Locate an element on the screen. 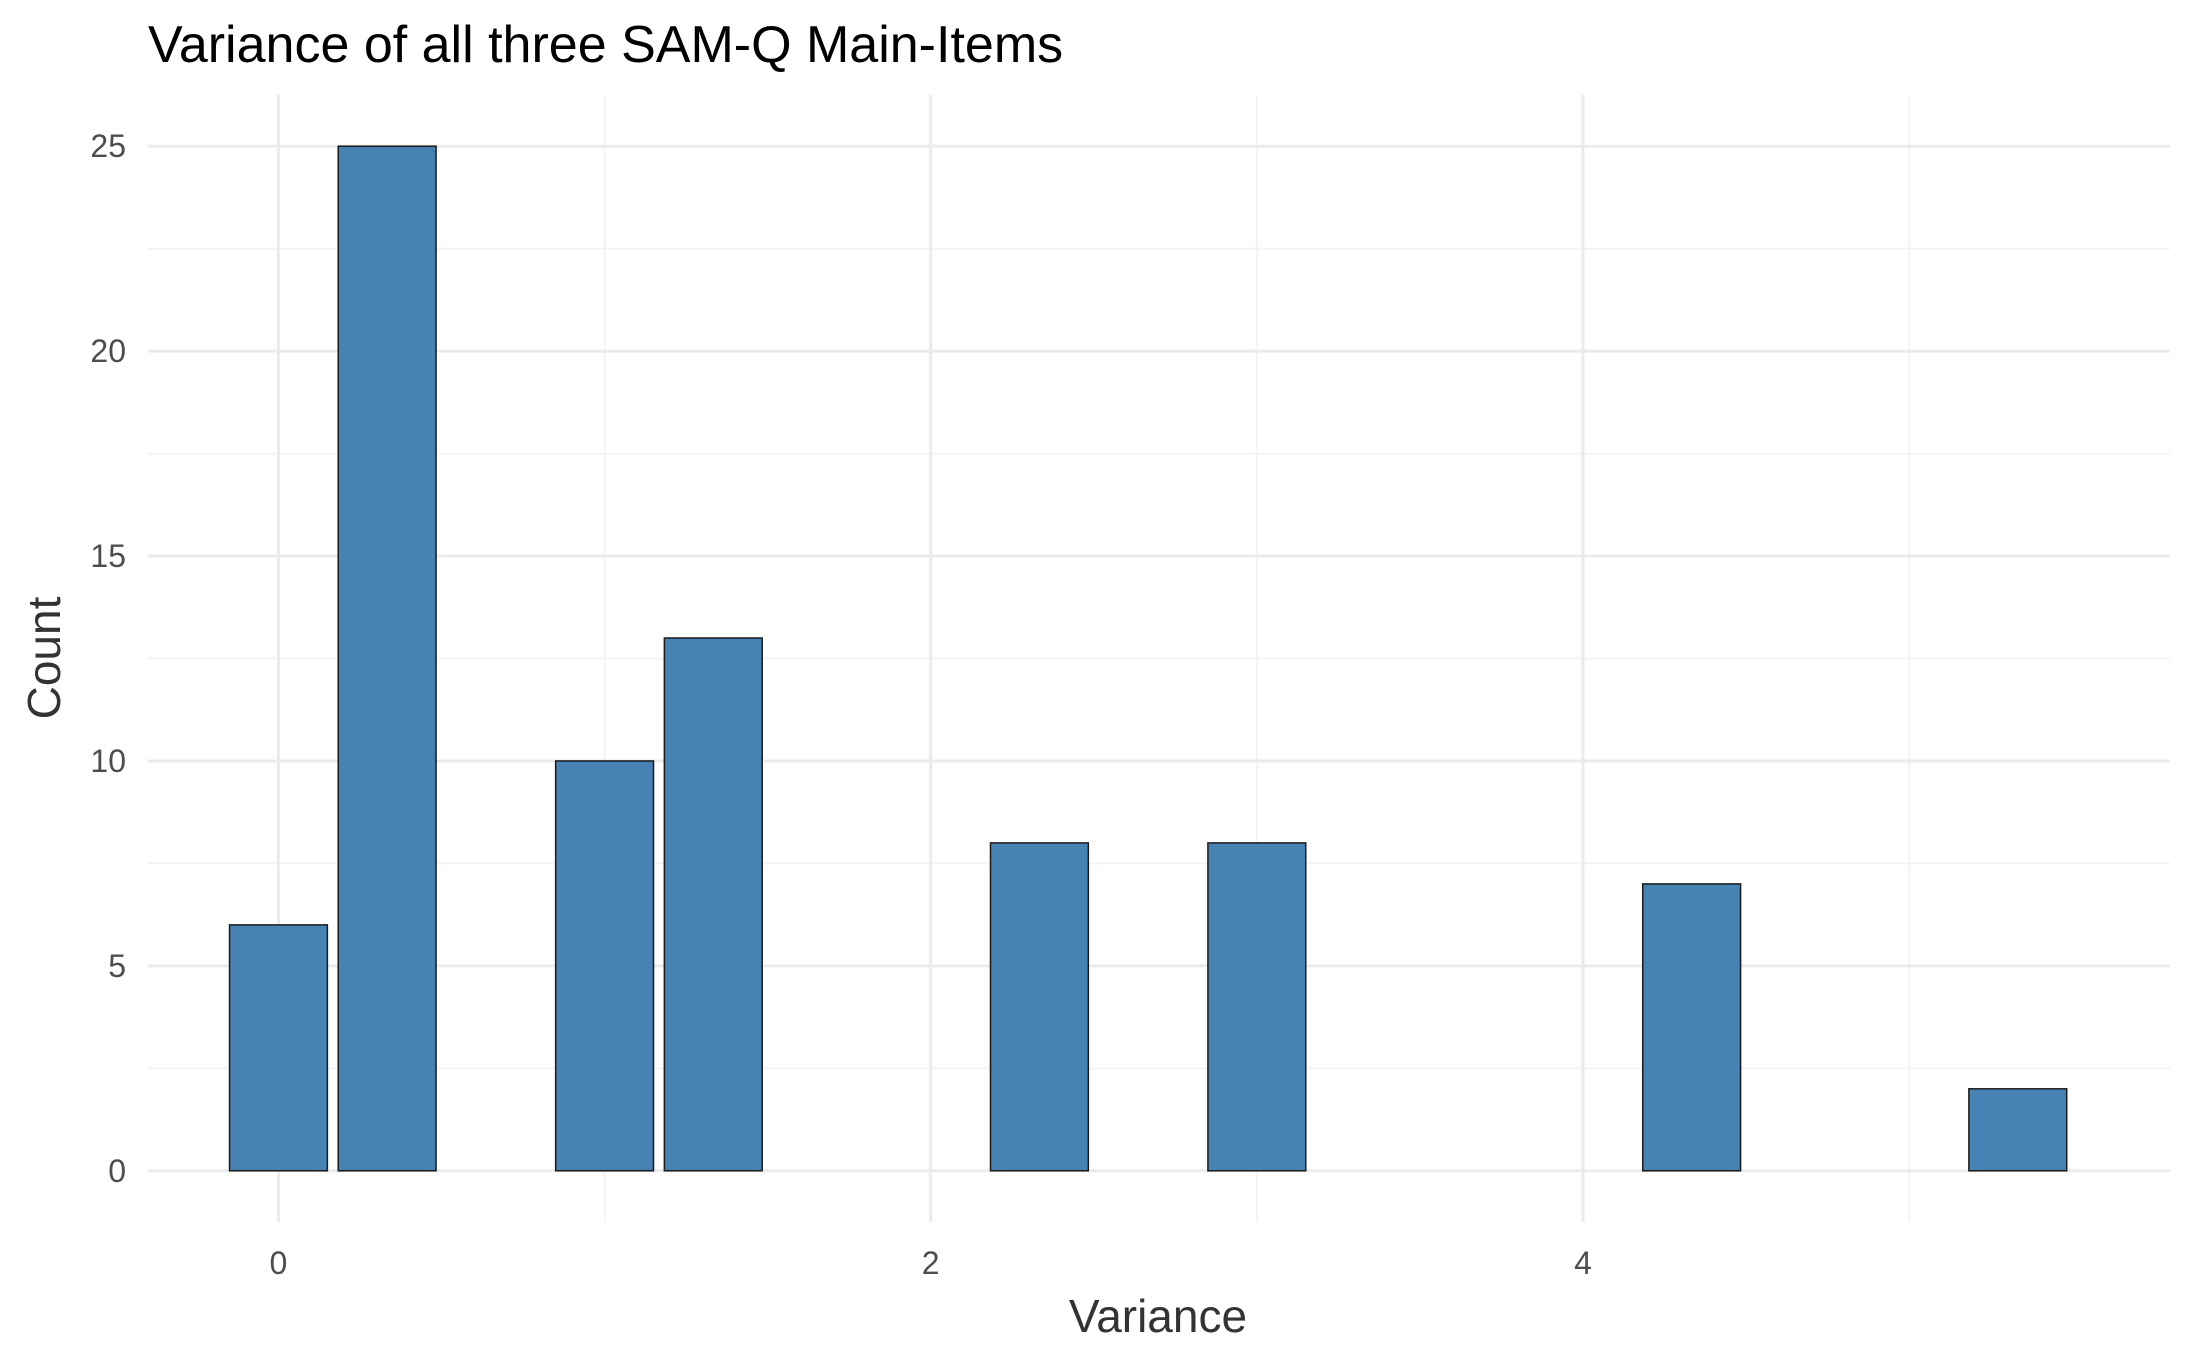  y-tick-label: 10 is located at coordinates (108, 761).